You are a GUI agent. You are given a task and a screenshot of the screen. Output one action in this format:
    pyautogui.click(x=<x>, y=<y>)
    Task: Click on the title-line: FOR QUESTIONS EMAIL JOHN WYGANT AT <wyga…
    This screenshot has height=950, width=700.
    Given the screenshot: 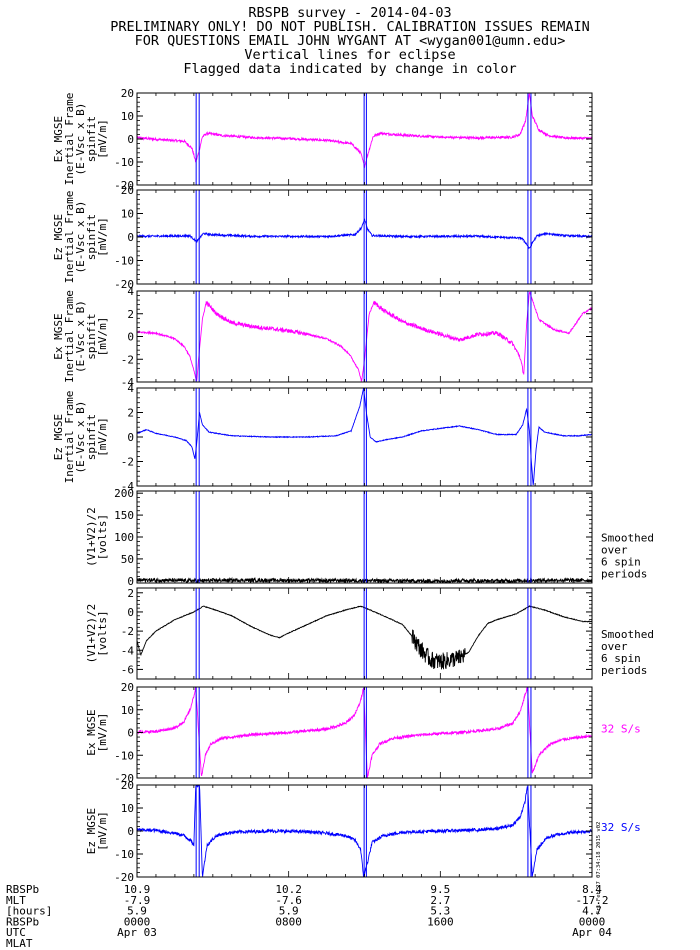 What is the action you would take?
    pyautogui.click(x=350, y=41)
    